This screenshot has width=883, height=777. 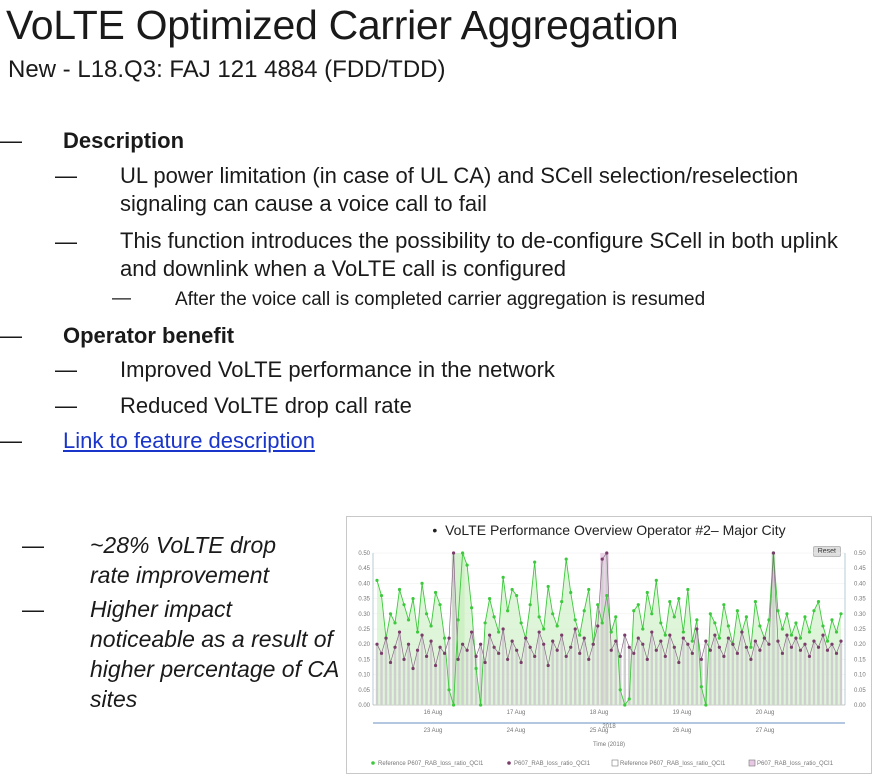 What do you see at coordinates (765, 713) in the screenshot?
I see `x-tick-label: 20 Aug` at bounding box center [765, 713].